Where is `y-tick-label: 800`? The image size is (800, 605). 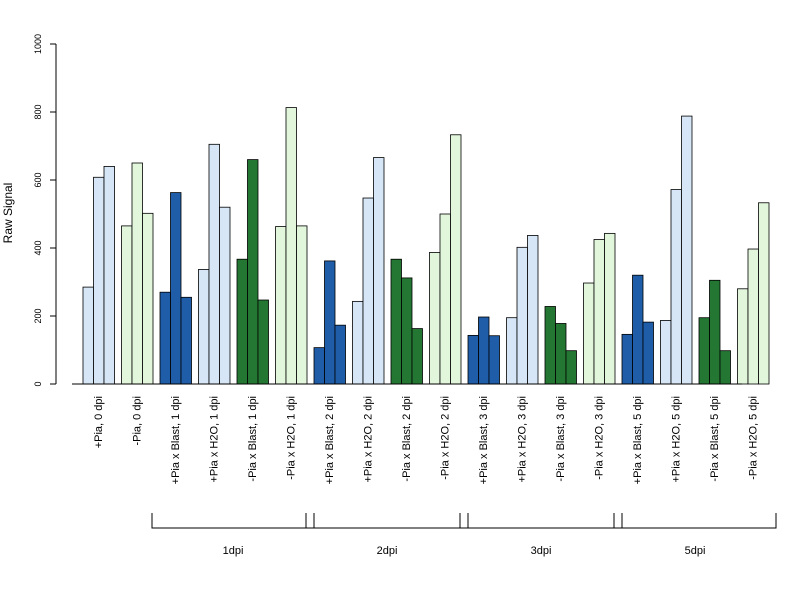
y-tick-label: 800 is located at coordinates (38, 111).